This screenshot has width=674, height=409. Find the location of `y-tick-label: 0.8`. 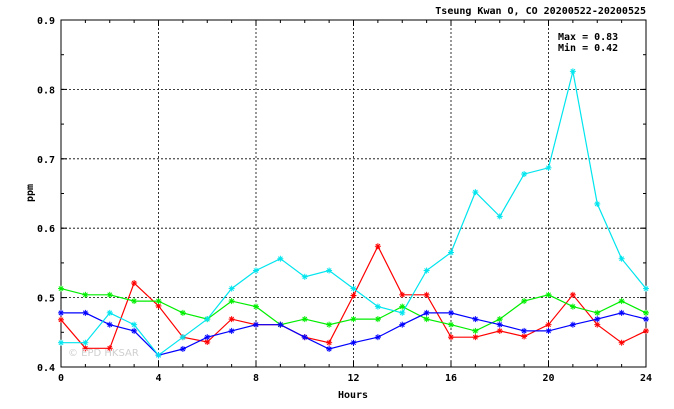

y-tick-label: 0.8 is located at coordinates (46, 90).